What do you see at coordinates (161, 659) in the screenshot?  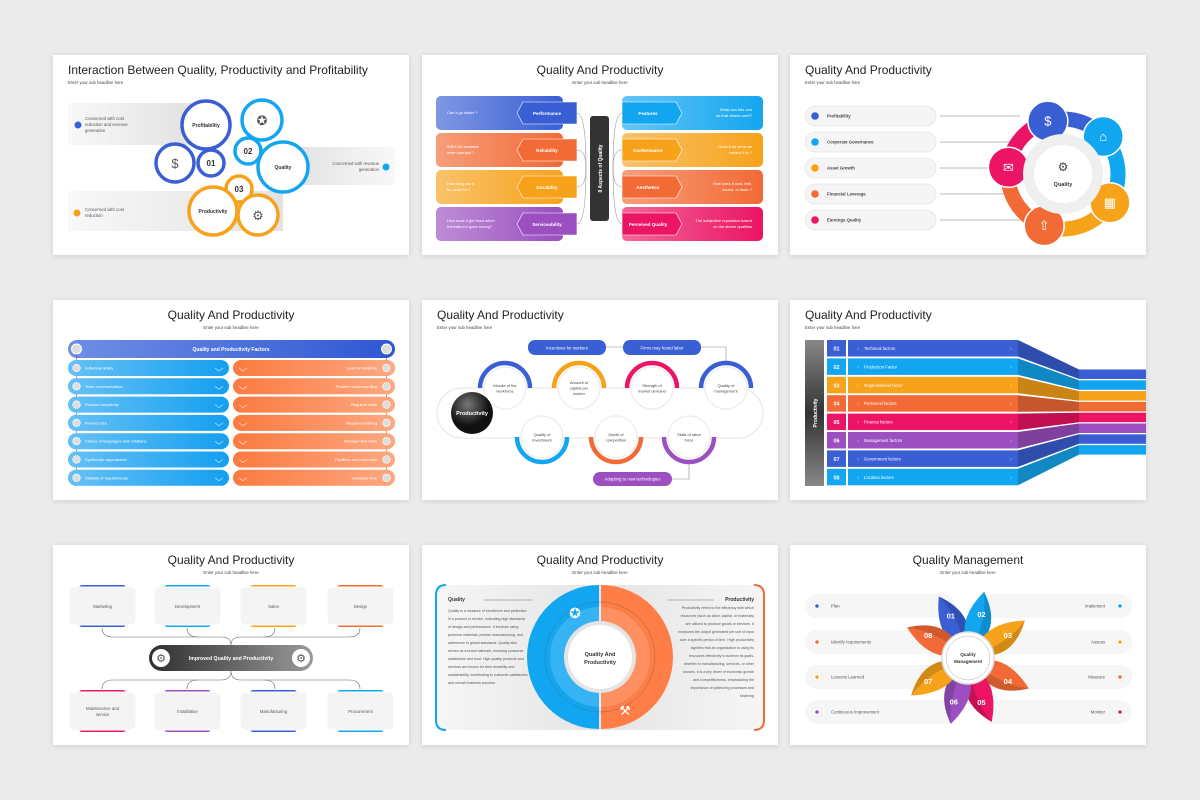 I see `gear-icon: ⚙` at bounding box center [161, 659].